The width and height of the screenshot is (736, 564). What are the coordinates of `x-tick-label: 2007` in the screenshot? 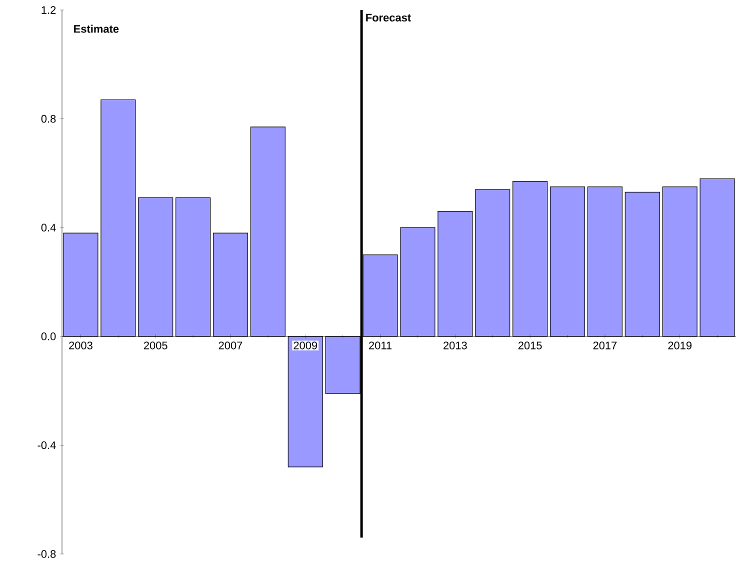 It's located at (230, 346).